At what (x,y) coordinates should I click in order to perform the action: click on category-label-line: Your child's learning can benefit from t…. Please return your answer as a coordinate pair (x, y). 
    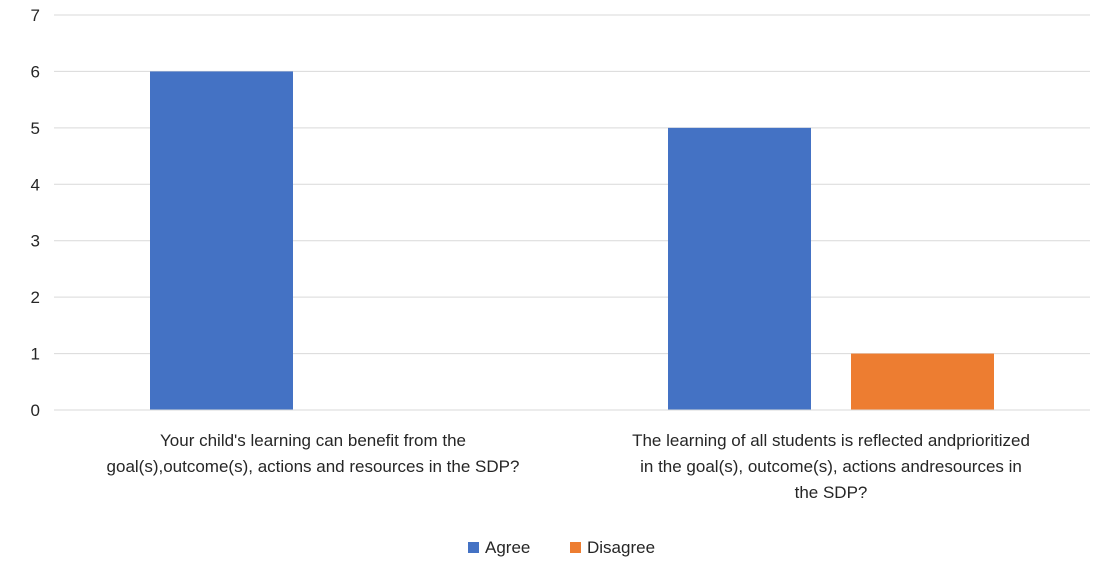
    Looking at the image, I should click on (313, 440).